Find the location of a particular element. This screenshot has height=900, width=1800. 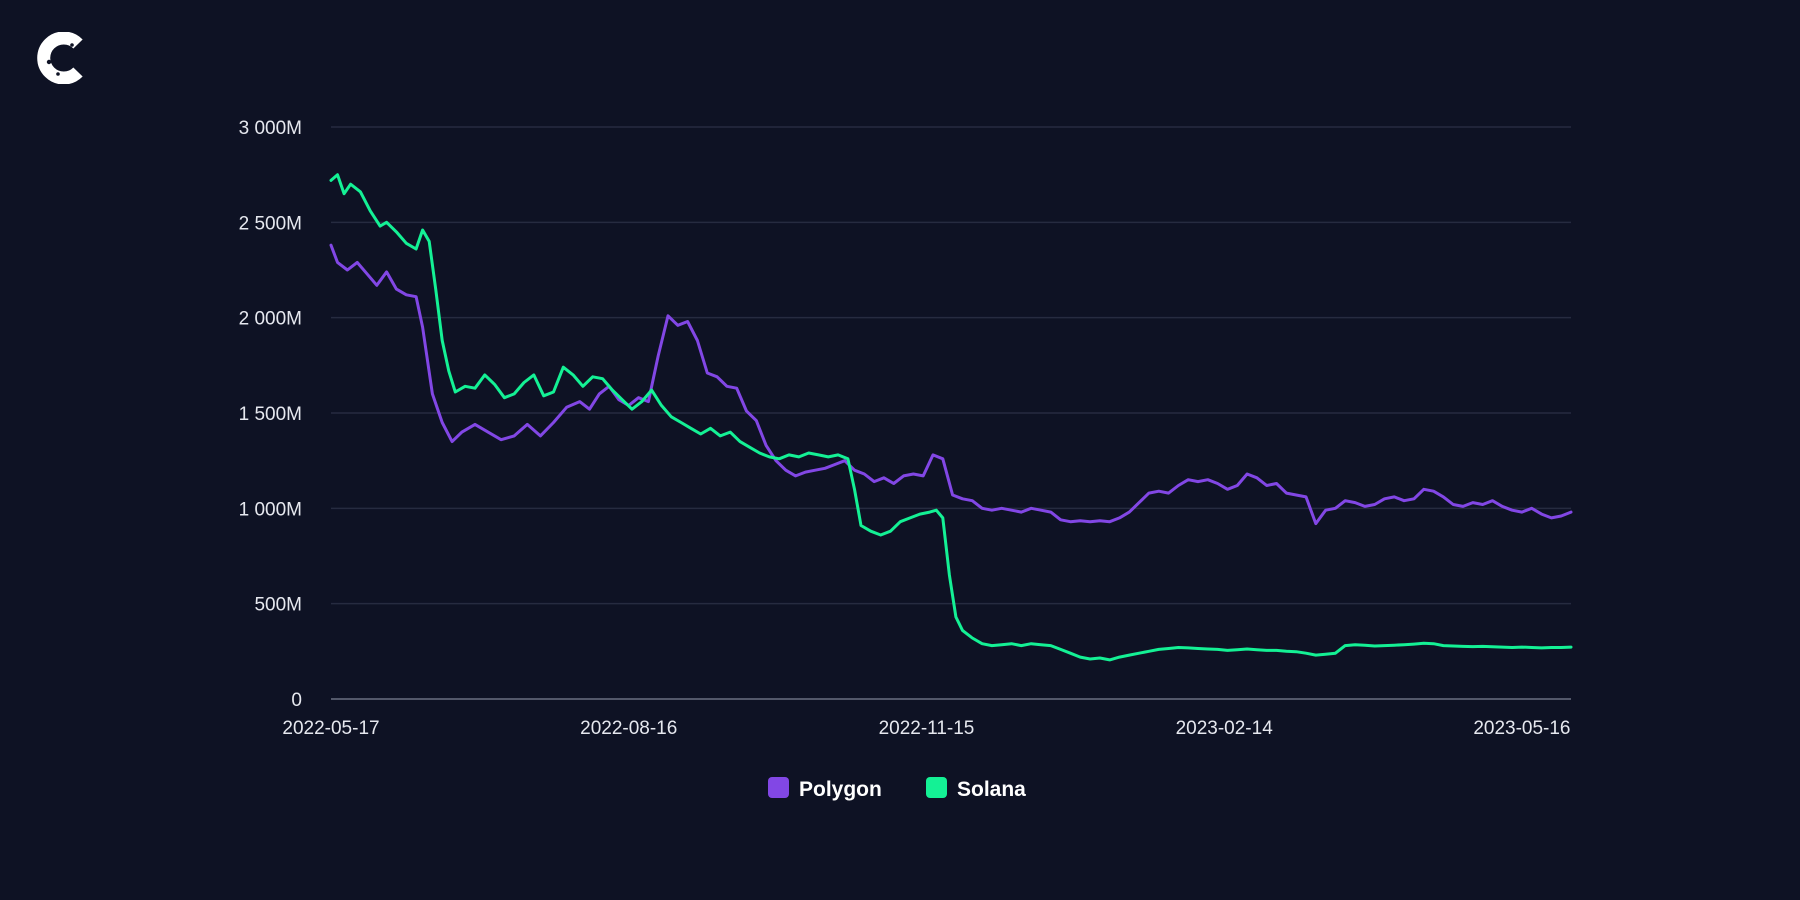

x-tick-label: 2023-02-14 is located at coordinates (1225, 728).